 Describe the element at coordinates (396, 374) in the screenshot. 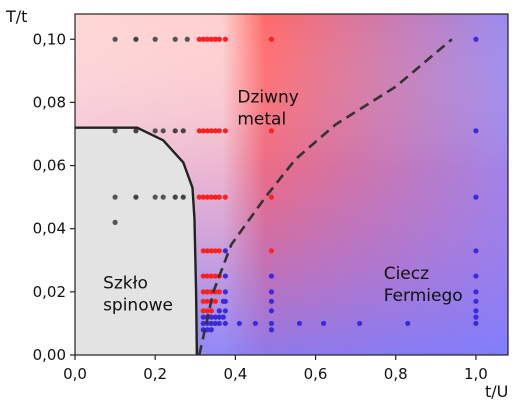

I see `x-tick-label-4: 0,8` at that location.